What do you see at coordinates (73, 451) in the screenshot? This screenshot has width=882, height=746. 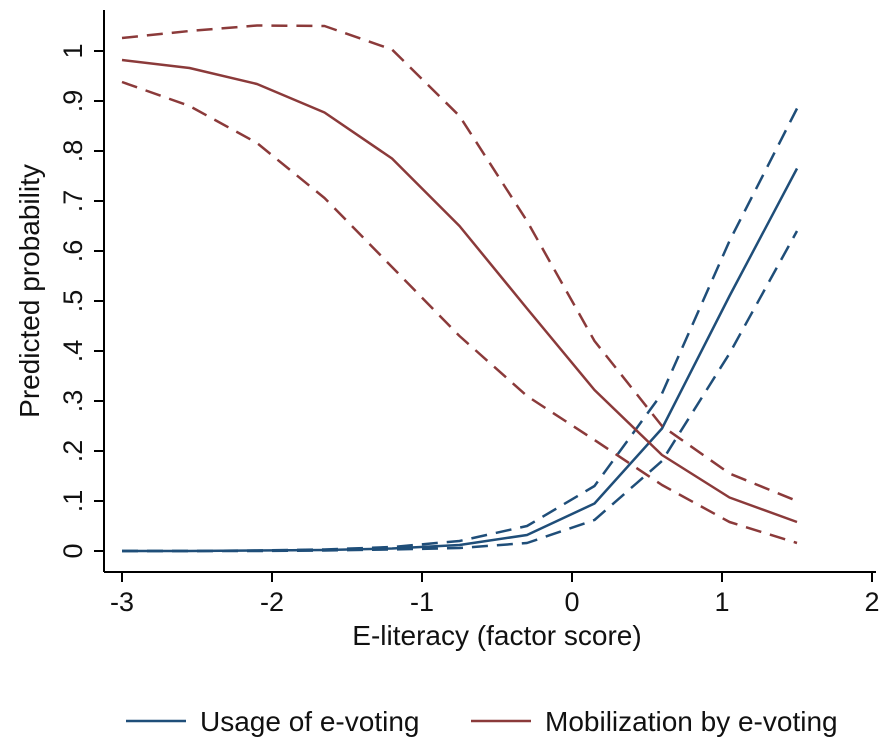 I see `y-tick-label: .2` at bounding box center [73, 451].